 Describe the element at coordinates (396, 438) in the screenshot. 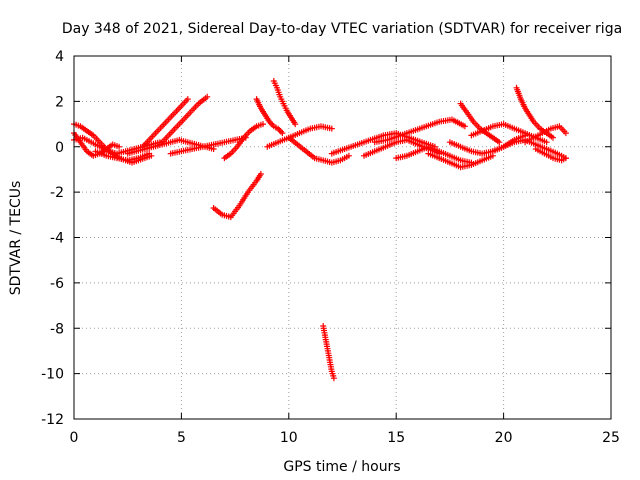

I see `x-tick-label: 15` at that location.